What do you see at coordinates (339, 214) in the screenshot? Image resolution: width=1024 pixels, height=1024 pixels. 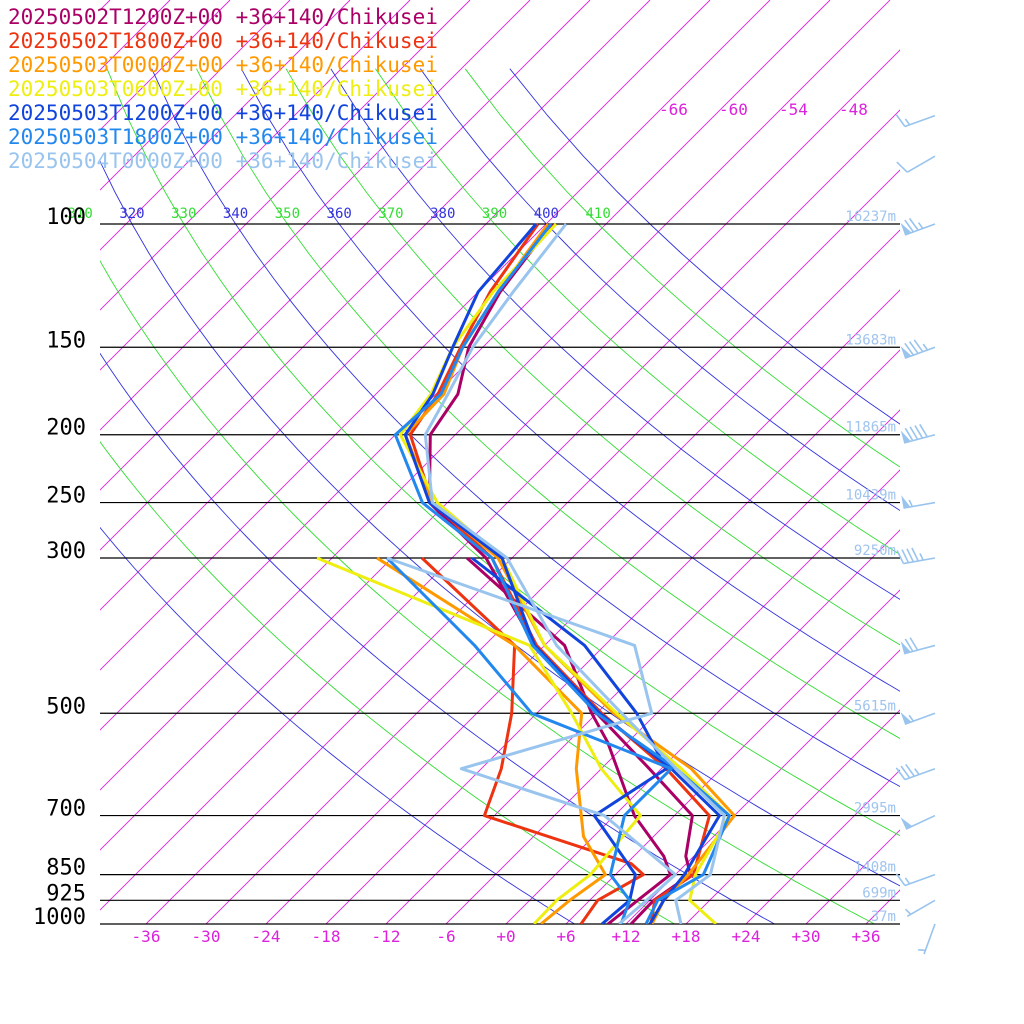 I see `theta-label: 360` at bounding box center [339, 214].